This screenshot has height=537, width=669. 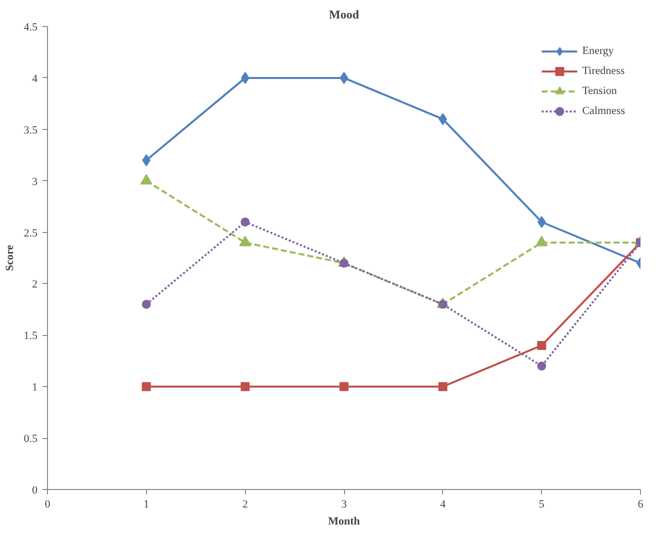 What do you see at coordinates (245, 504) in the screenshot?
I see `x-tick-label: 2` at bounding box center [245, 504].